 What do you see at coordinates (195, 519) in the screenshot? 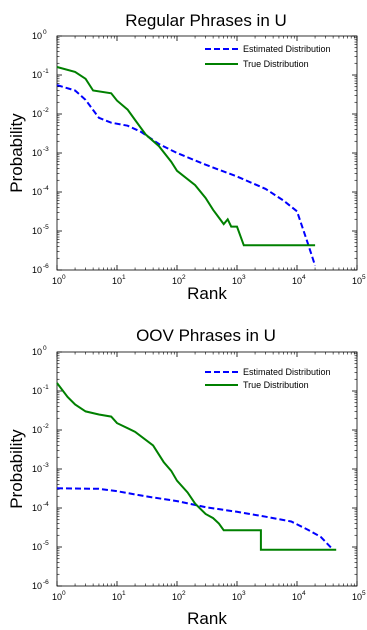
I see `estimated-distribution-line` at bounding box center [195, 519].